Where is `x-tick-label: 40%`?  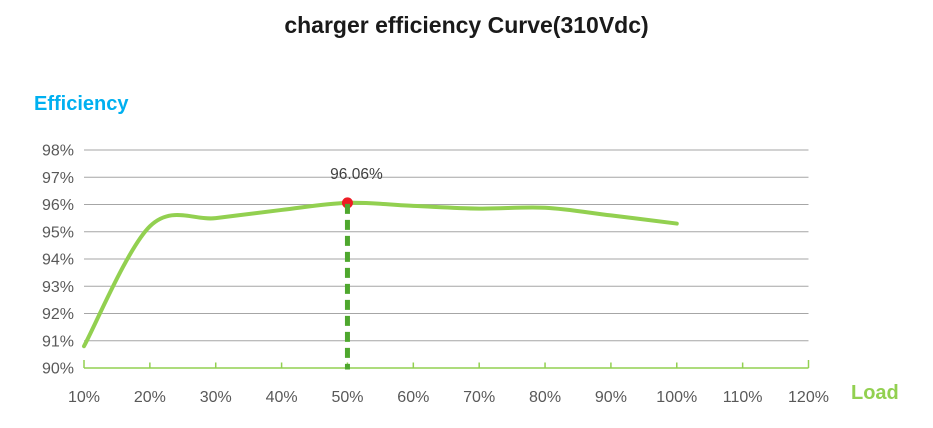 x-tick-label: 40% is located at coordinates (282, 397).